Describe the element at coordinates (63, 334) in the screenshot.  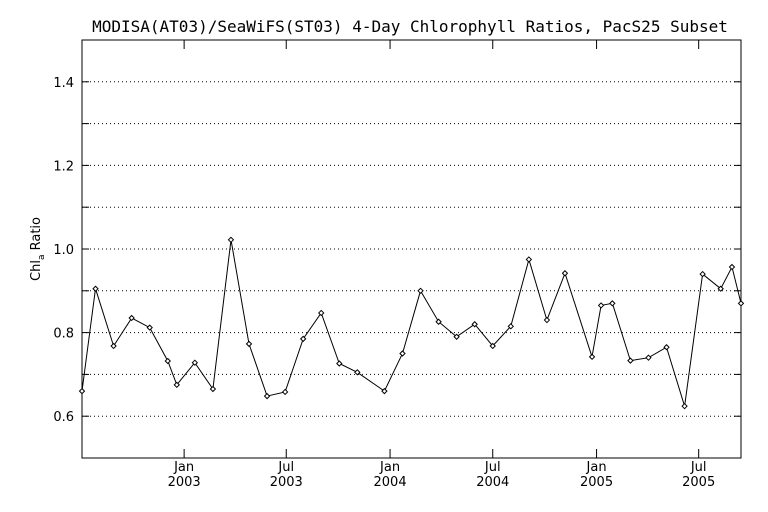
I see `y-tick-label: 0.8` at that location.